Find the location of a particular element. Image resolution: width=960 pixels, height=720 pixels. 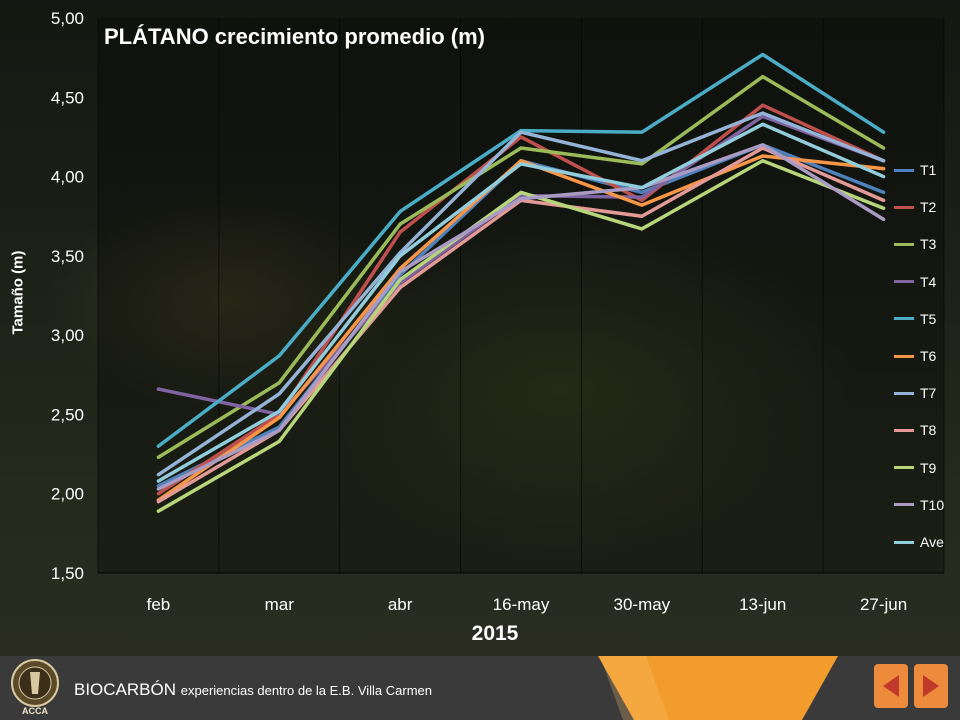

legend-item: T3 is located at coordinates (915, 244).